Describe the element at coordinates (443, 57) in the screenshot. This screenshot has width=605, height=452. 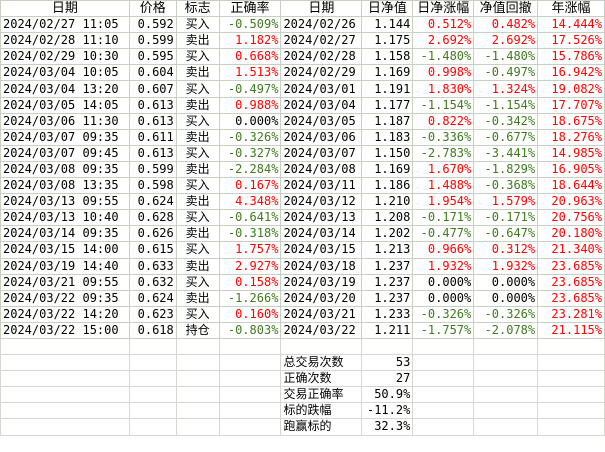
I see `daily-change-cell: -1.480%` at that location.